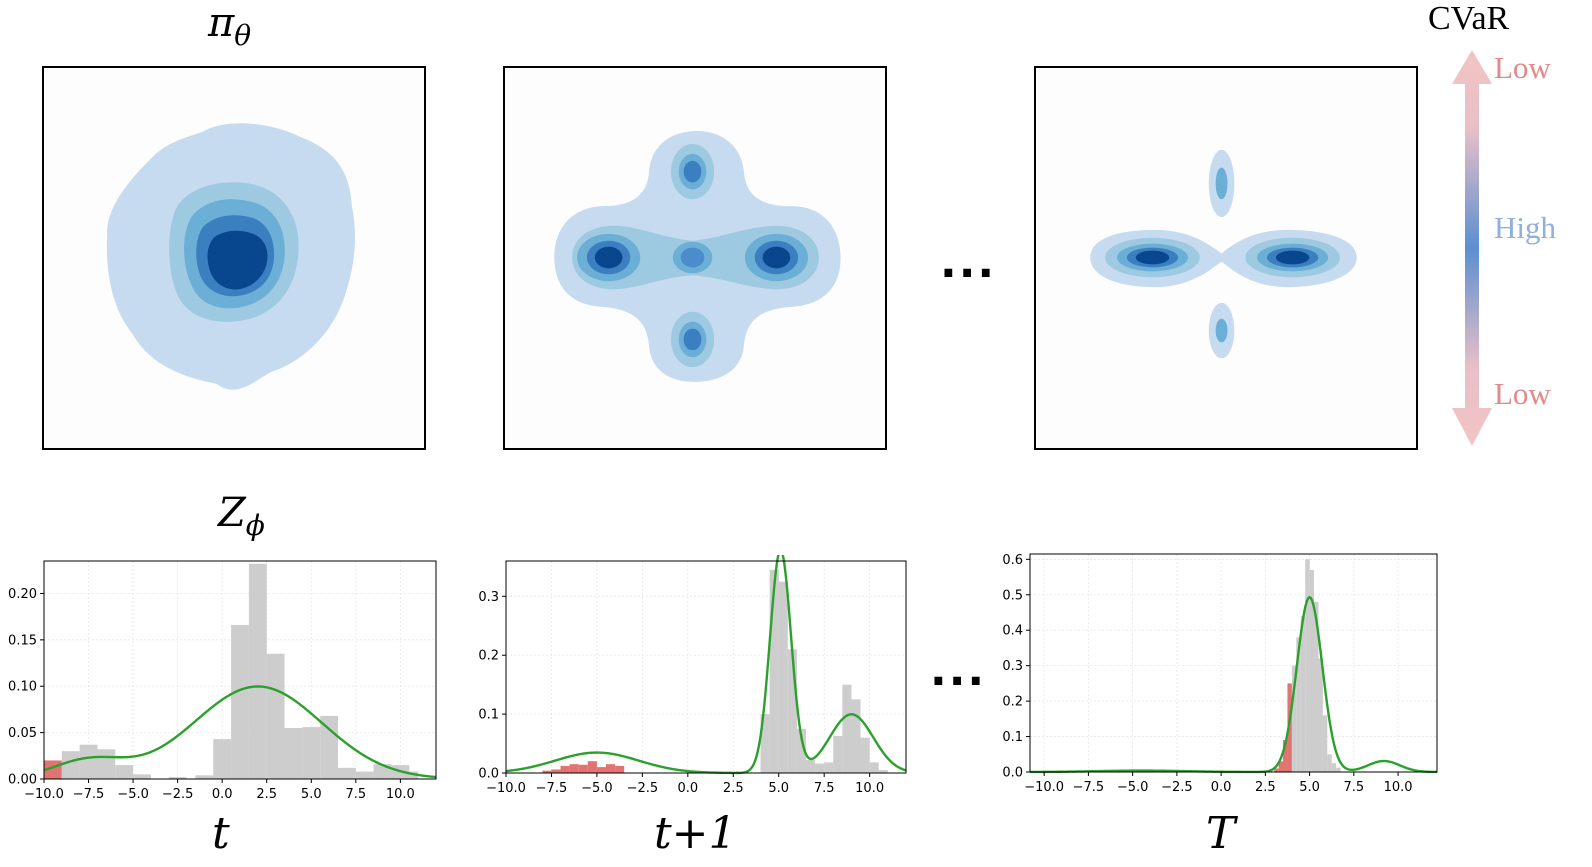  What do you see at coordinates (1012, 631) in the screenshot?
I see `y-tick-label: 0.4` at bounding box center [1012, 631].